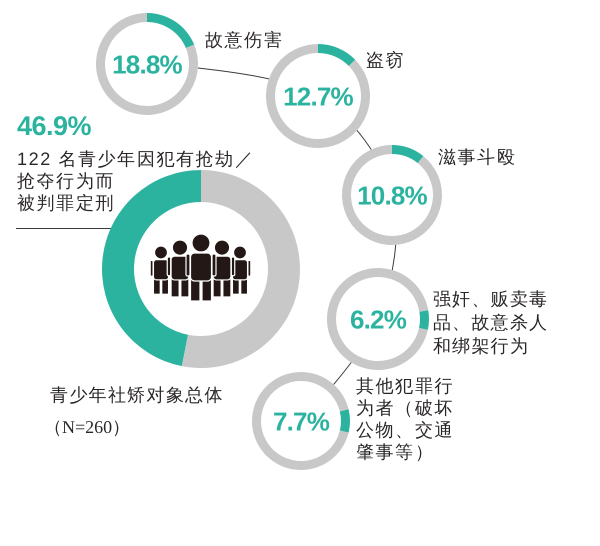 The height and width of the screenshot is (546, 600). Describe the element at coordinates (318, 97) in the screenshot. I see `data-label: 12.7%` at that location.